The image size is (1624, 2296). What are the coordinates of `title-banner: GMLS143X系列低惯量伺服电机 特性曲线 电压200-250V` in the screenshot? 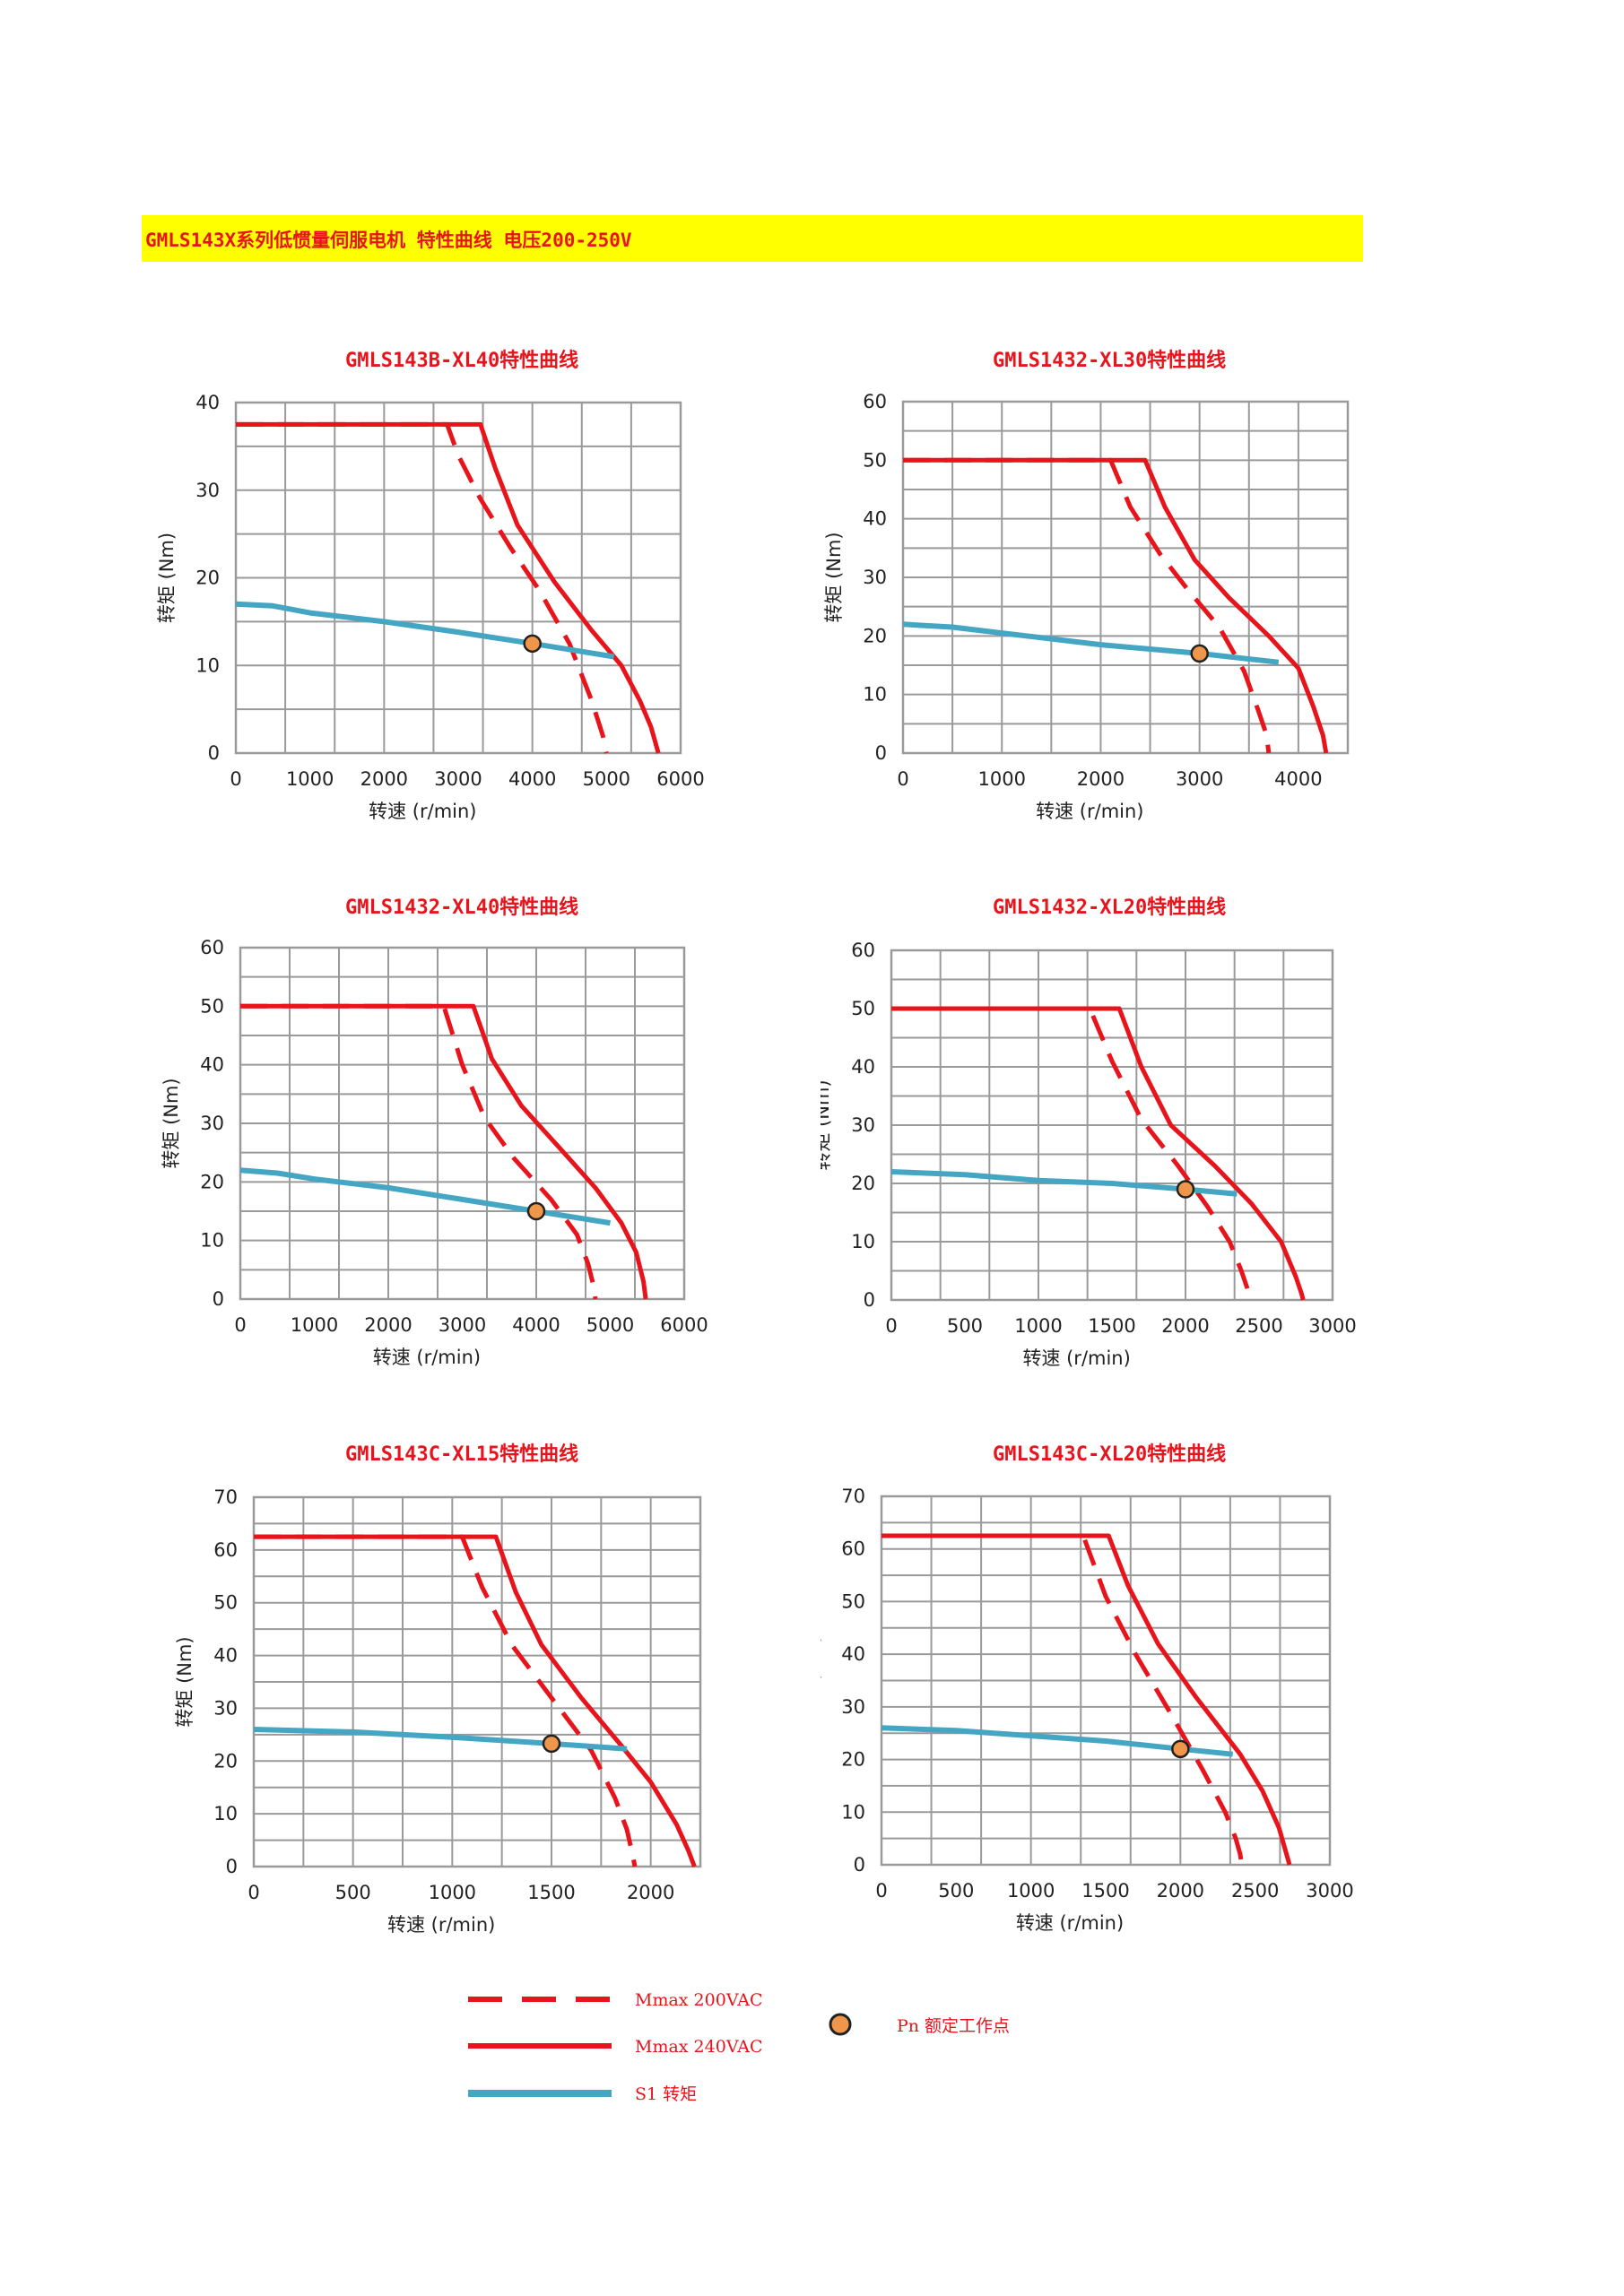 It's located at (752, 239).